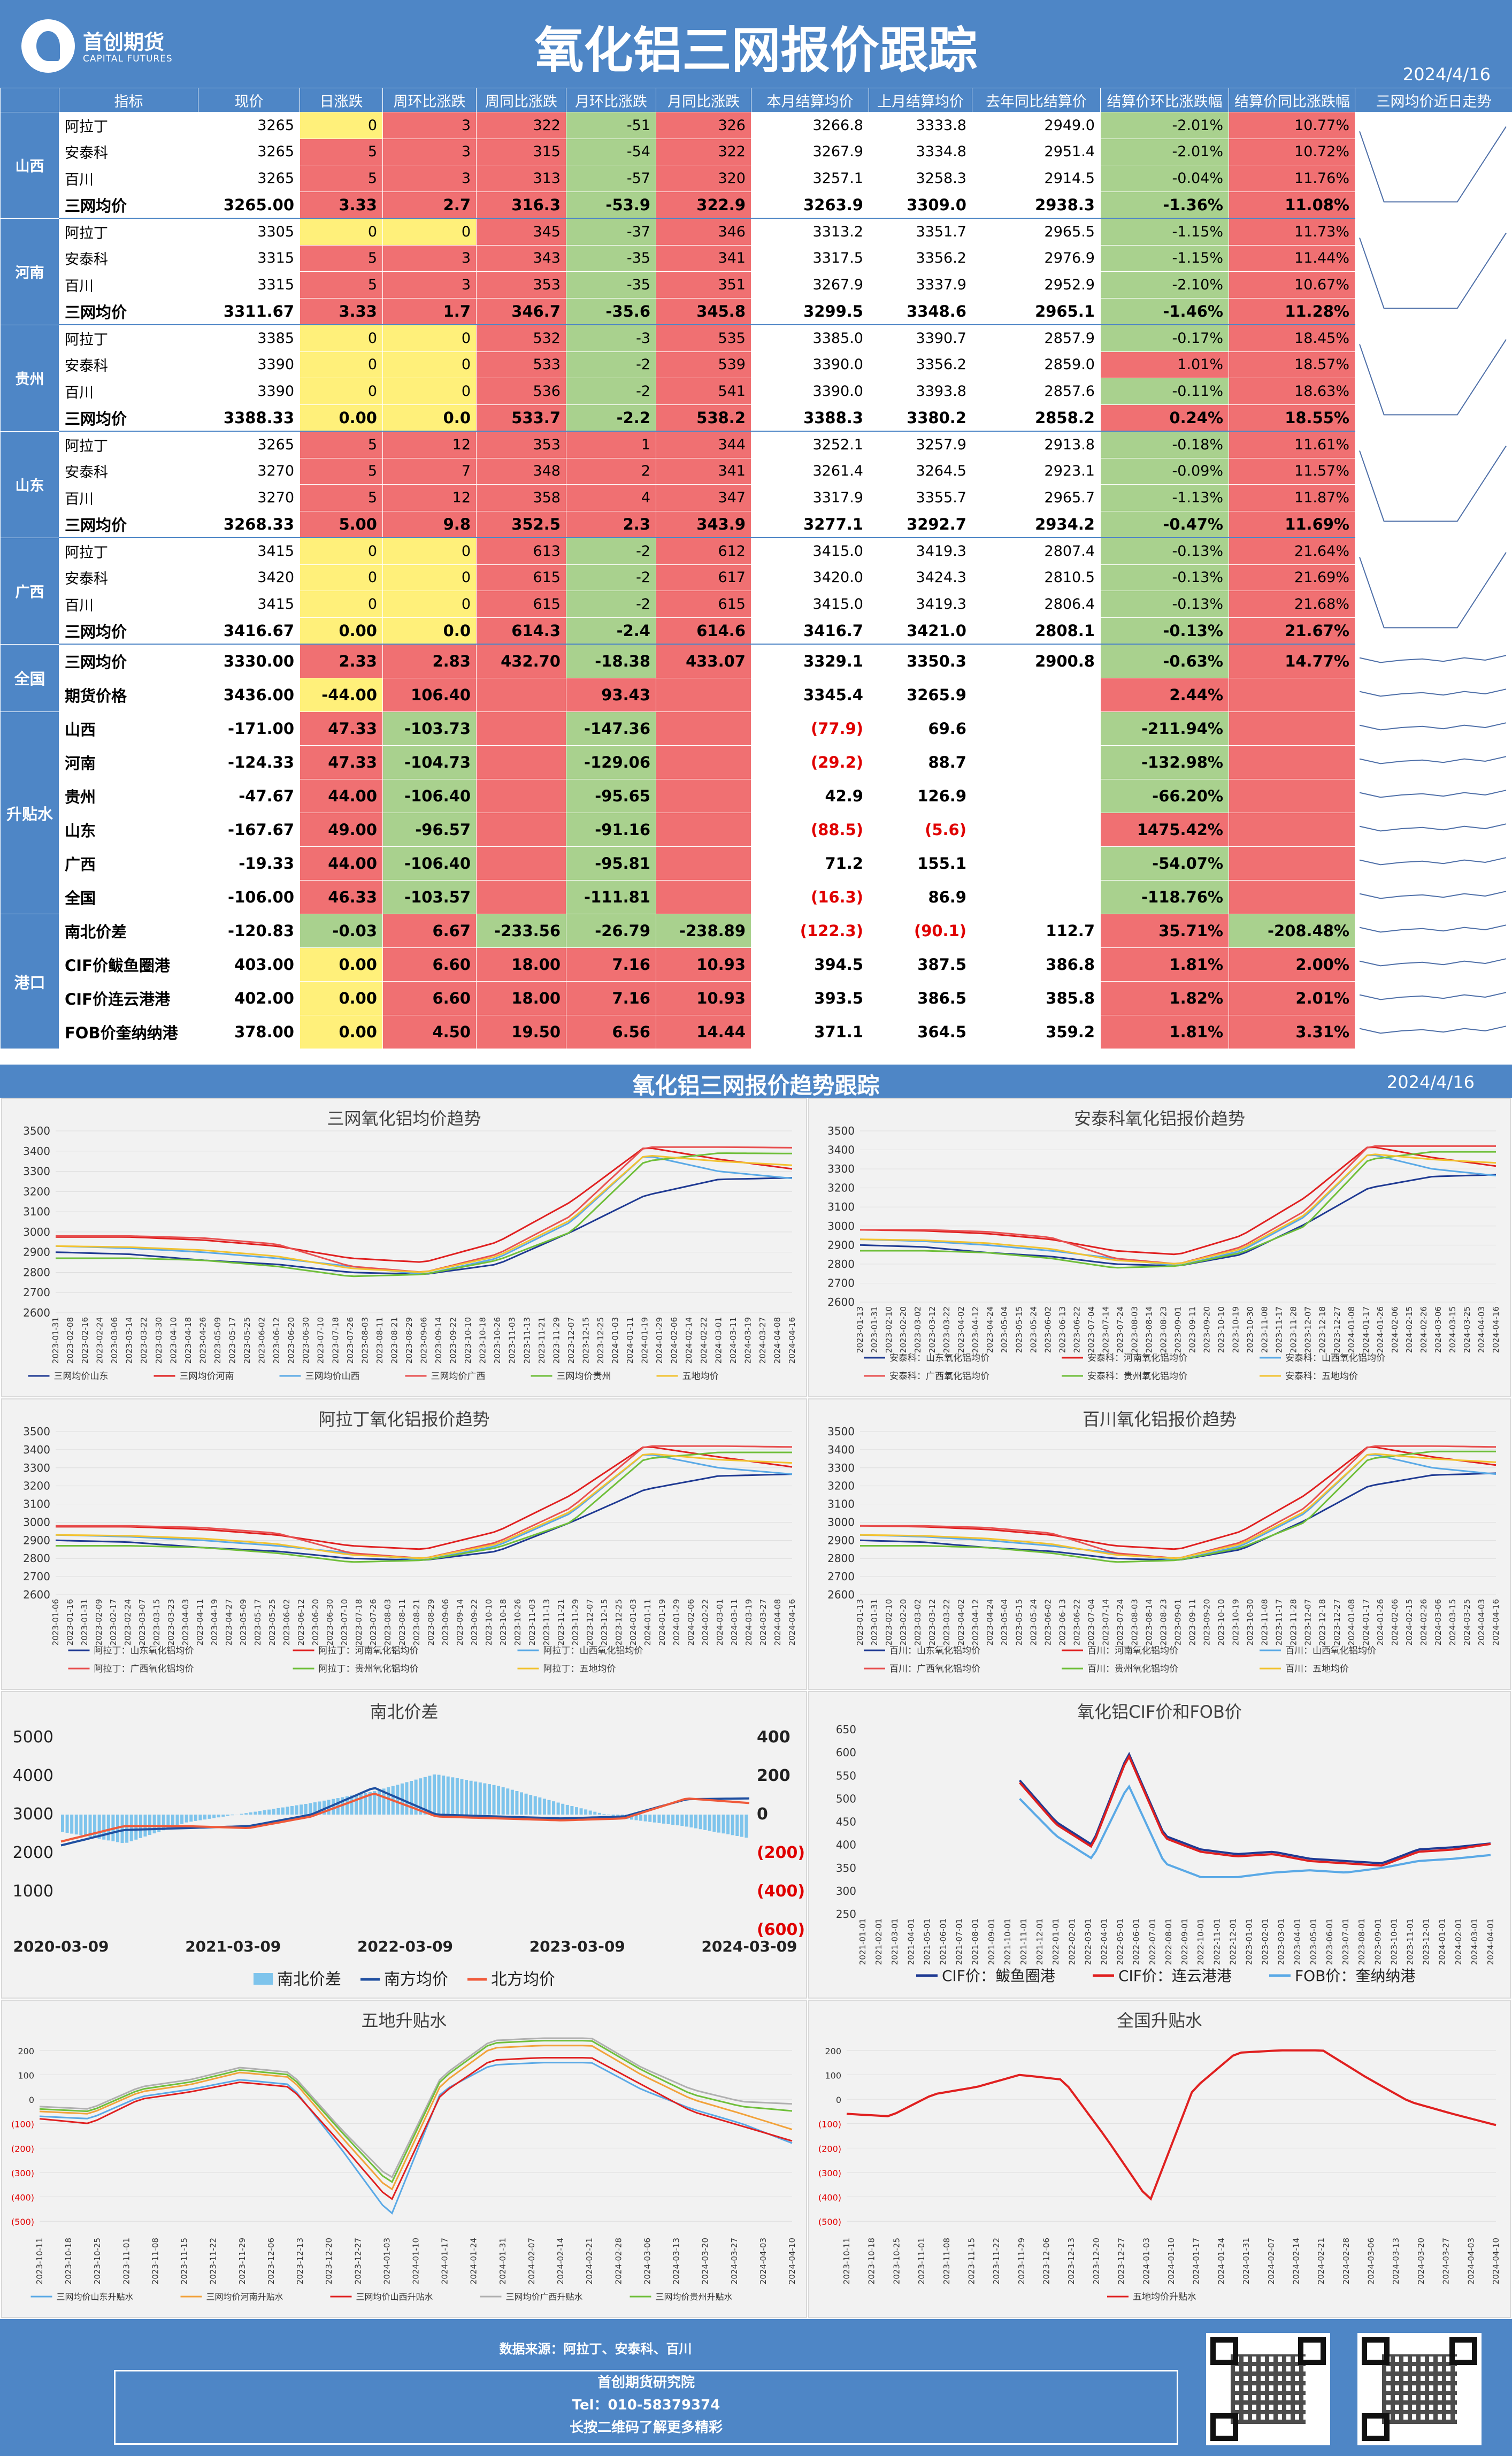 The image size is (1512, 2456). What do you see at coordinates (920, 338) in the screenshot?
I see `cell: 3390.7` at bounding box center [920, 338].